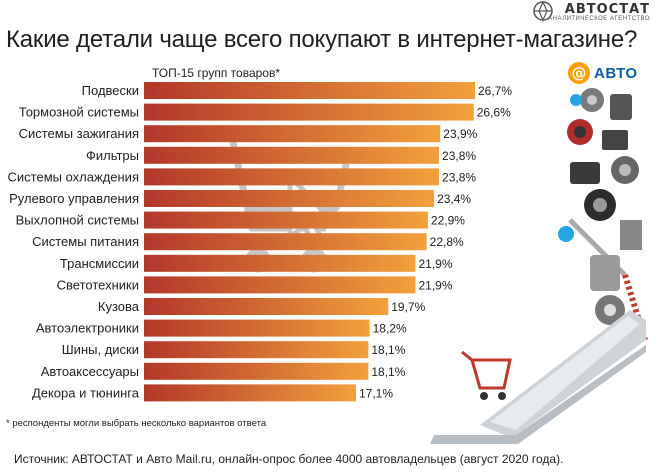  What do you see at coordinates (110, 90) in the screenshot?
I see `category-label: Подвески` at bounding box center [110, 90].